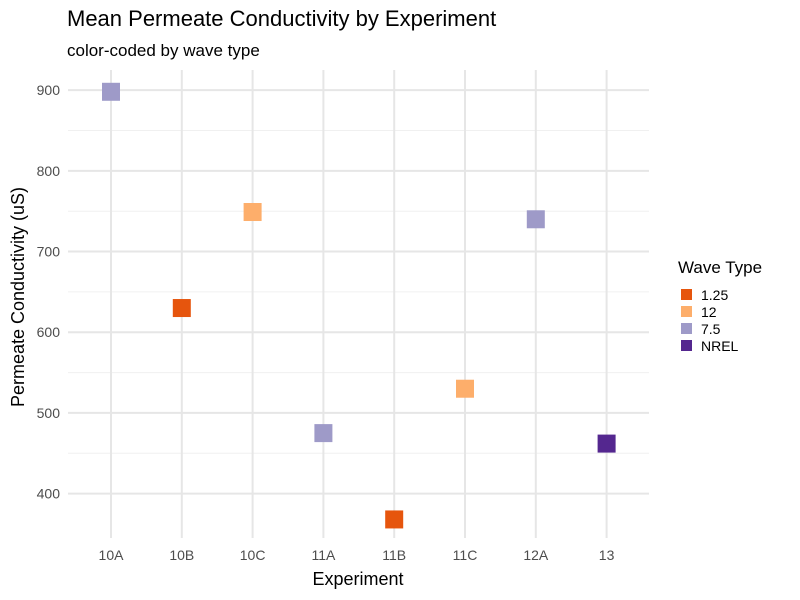  What do you see at coordinates (253, 555) in the screenshot?
I see `x-tick-label: 10C` at bounding box center [253, 555].